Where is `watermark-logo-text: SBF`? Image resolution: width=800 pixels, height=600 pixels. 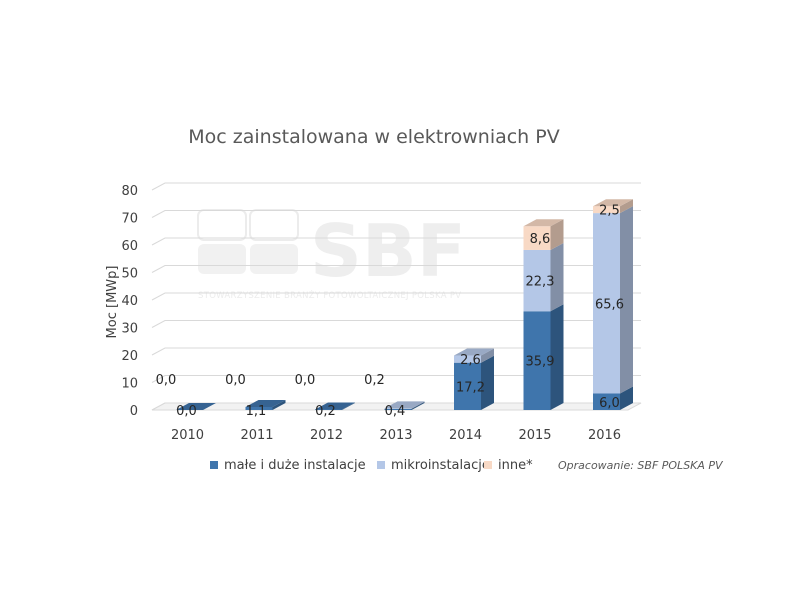
watermark-logo-text: SBF is located at coordinates (388, 251).